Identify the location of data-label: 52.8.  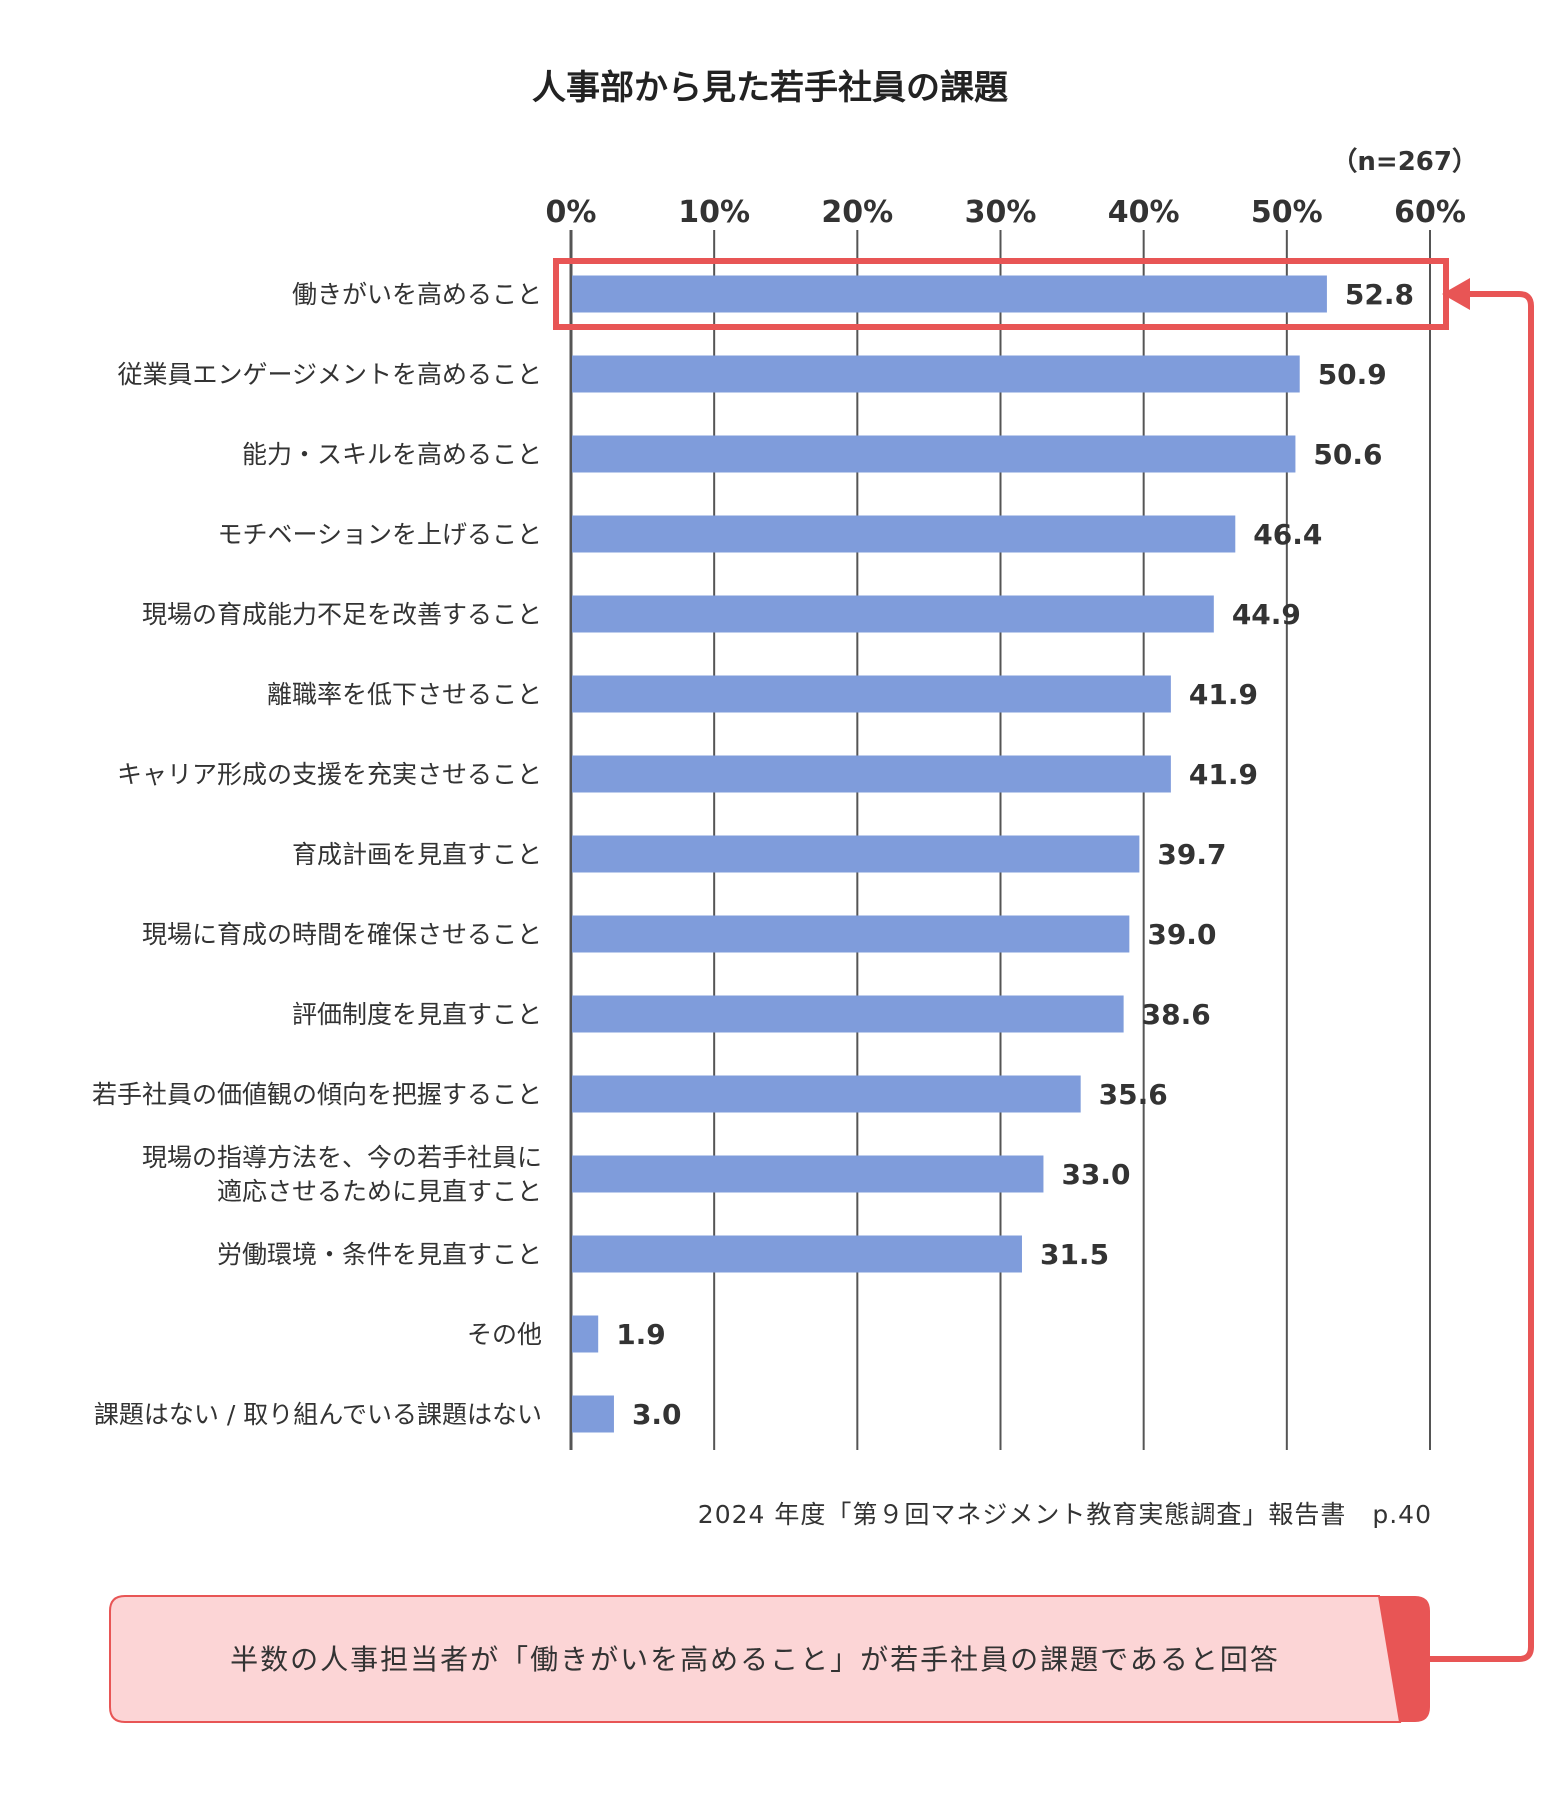
(1379, 294).